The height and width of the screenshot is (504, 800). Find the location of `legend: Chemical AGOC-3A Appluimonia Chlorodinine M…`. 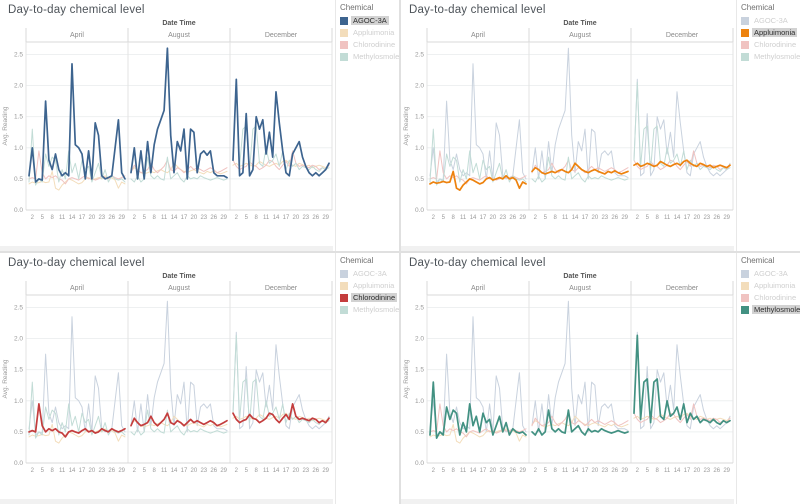

legend: Chemical AGOC-3A Appluimonia Chlorodinine M… is located at coordinates (768, 378).